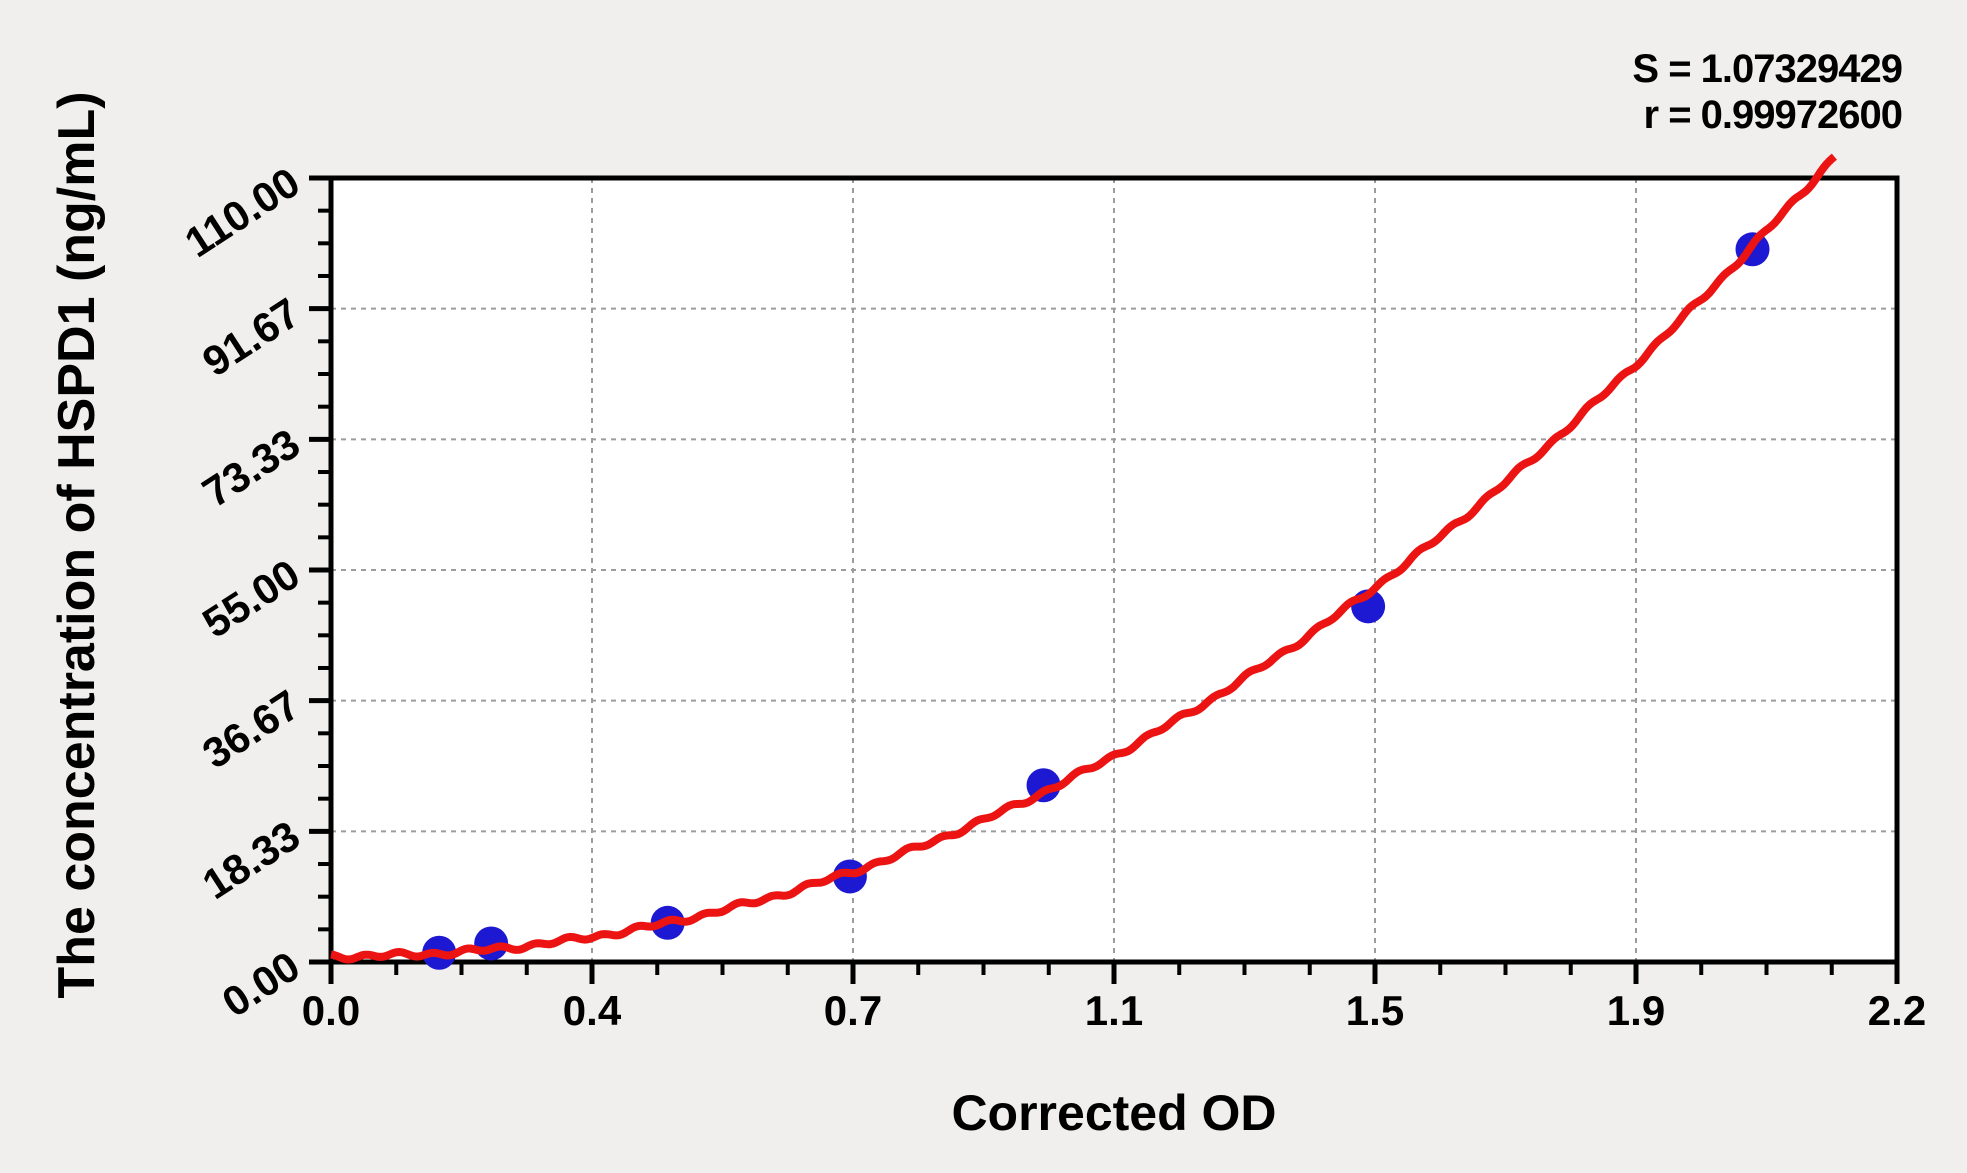 Image resolution: width=1967 pixels, height=1173 pixels. Describe the element at coordinates (261, 984) in the screenshot. I see `y-tick-label: 0.00` at that location.